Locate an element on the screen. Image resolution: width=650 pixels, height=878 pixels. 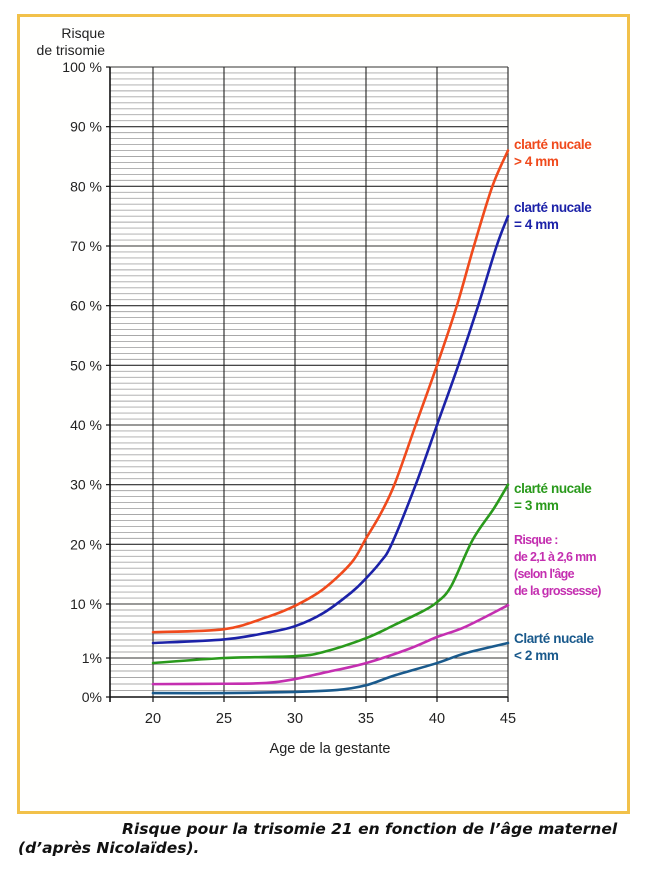
legend-line: = 3 mm is located at coordinates (536, 505).